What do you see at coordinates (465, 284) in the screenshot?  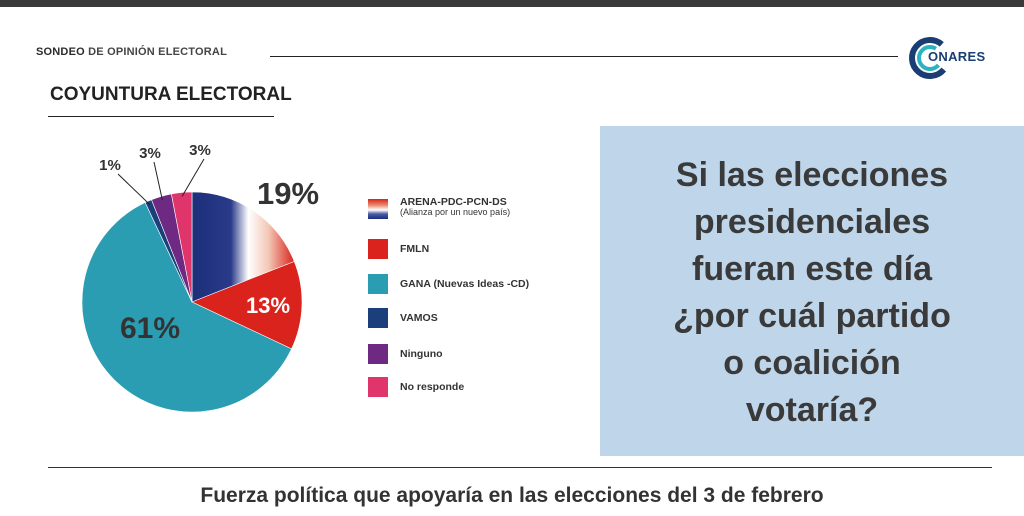 I see `legend-label: GANA (Nuevas Ideas -CD)` at bounding box center [465, 284].